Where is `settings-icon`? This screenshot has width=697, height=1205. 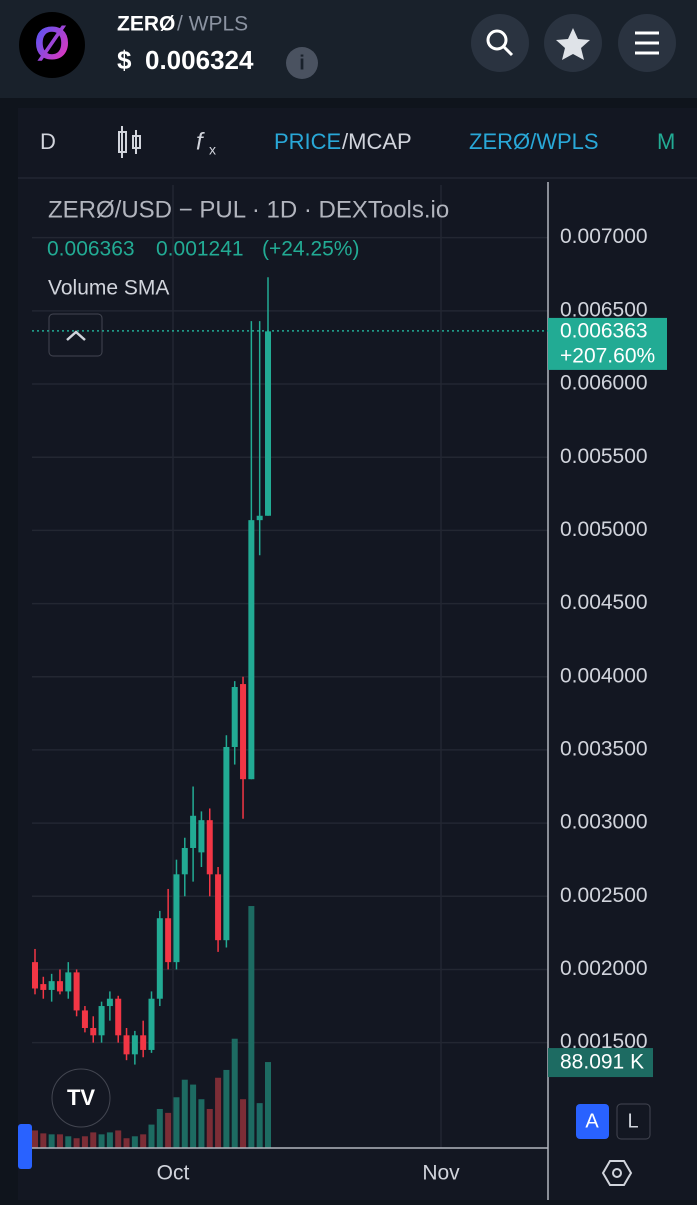 settings-icon is located at coordinates (617, 1173).